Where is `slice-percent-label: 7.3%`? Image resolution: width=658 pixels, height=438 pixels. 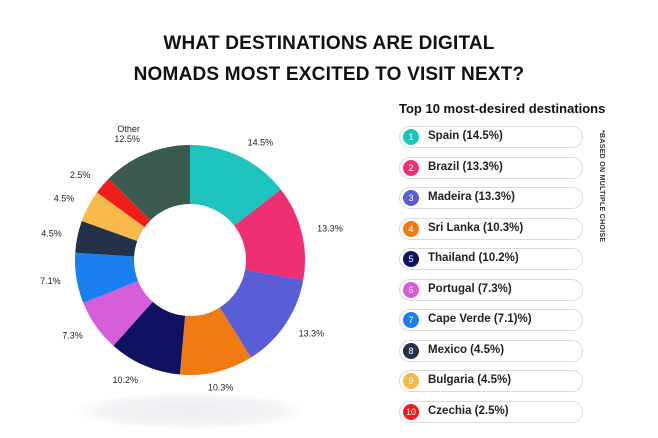 slice-percent-label: 7.3% is located at coordinates (72, 335).